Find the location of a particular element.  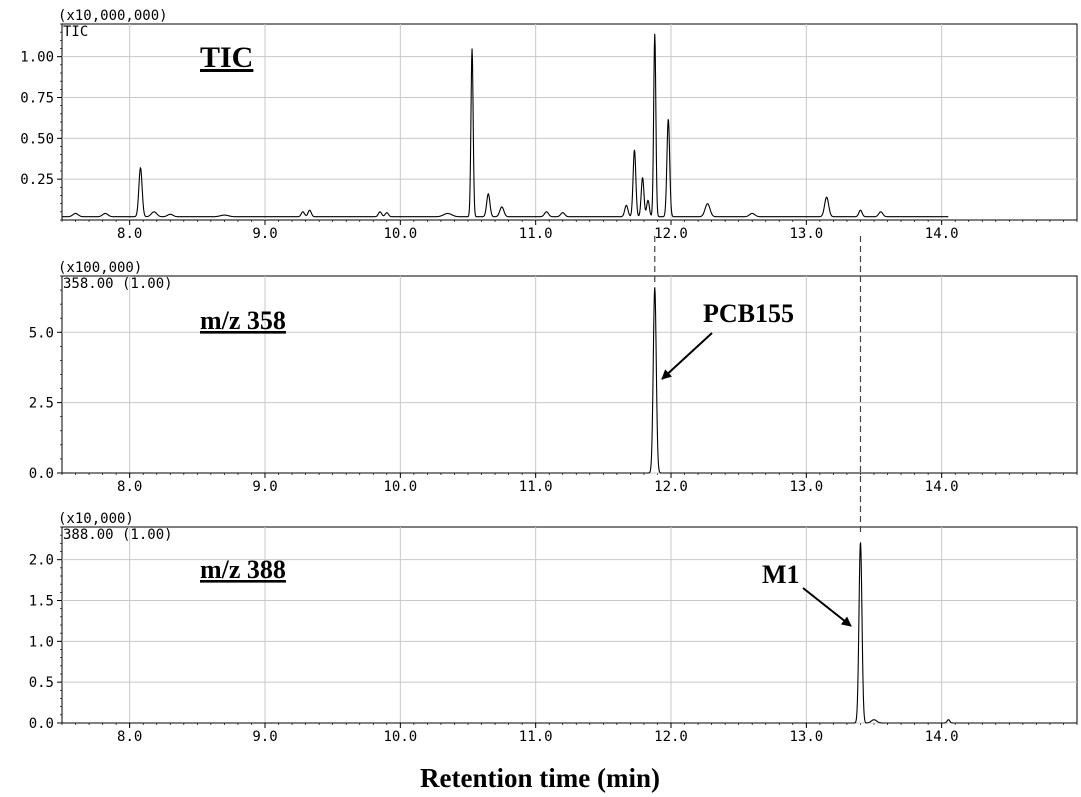

peak-annotation-label: M1 is located at coordinates (781, 574).